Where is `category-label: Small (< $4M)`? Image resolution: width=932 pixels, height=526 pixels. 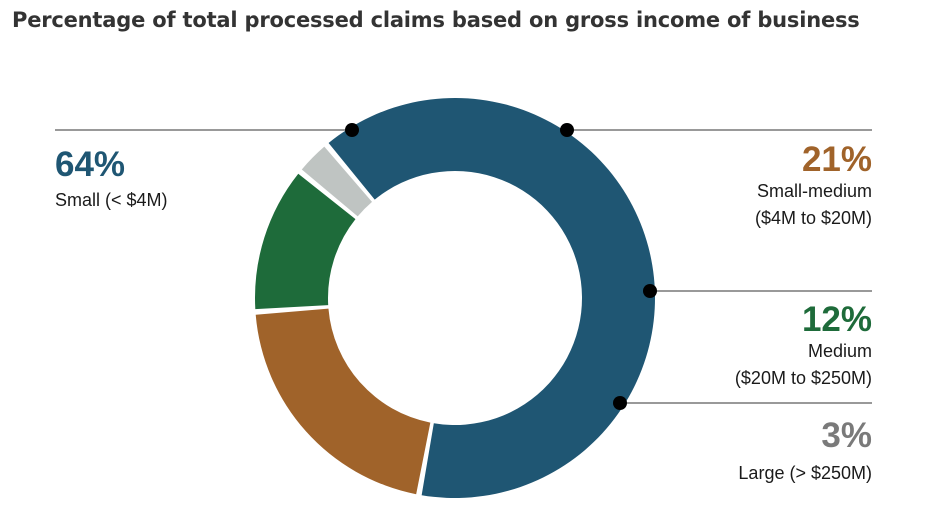 category-label: Small (< $4M) is located at coordinates (111, 200).